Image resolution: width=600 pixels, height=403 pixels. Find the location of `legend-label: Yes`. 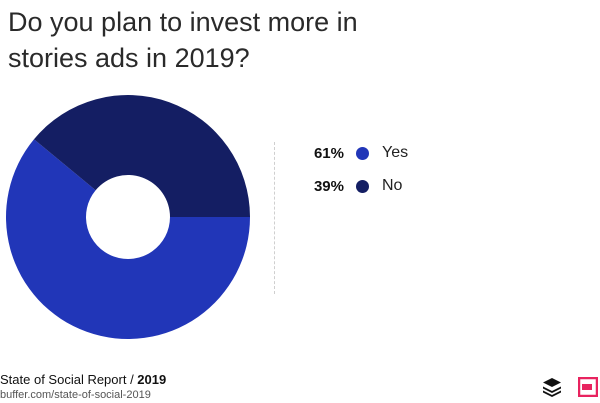

legend-label: Yes is located at coordinates (395, 152).